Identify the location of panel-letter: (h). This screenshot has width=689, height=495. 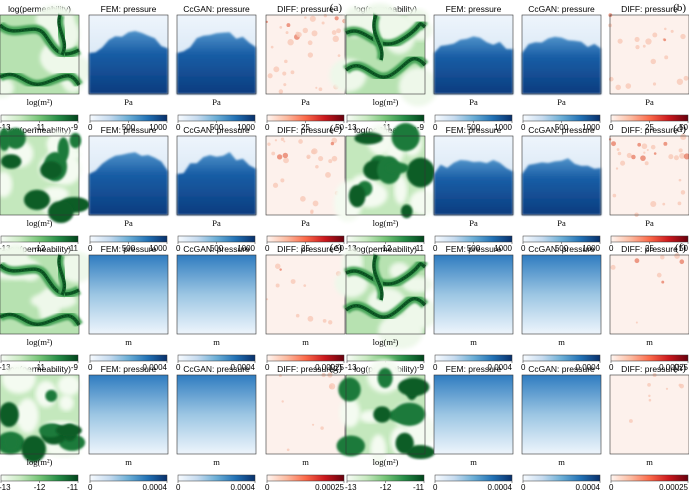
(679, 368).